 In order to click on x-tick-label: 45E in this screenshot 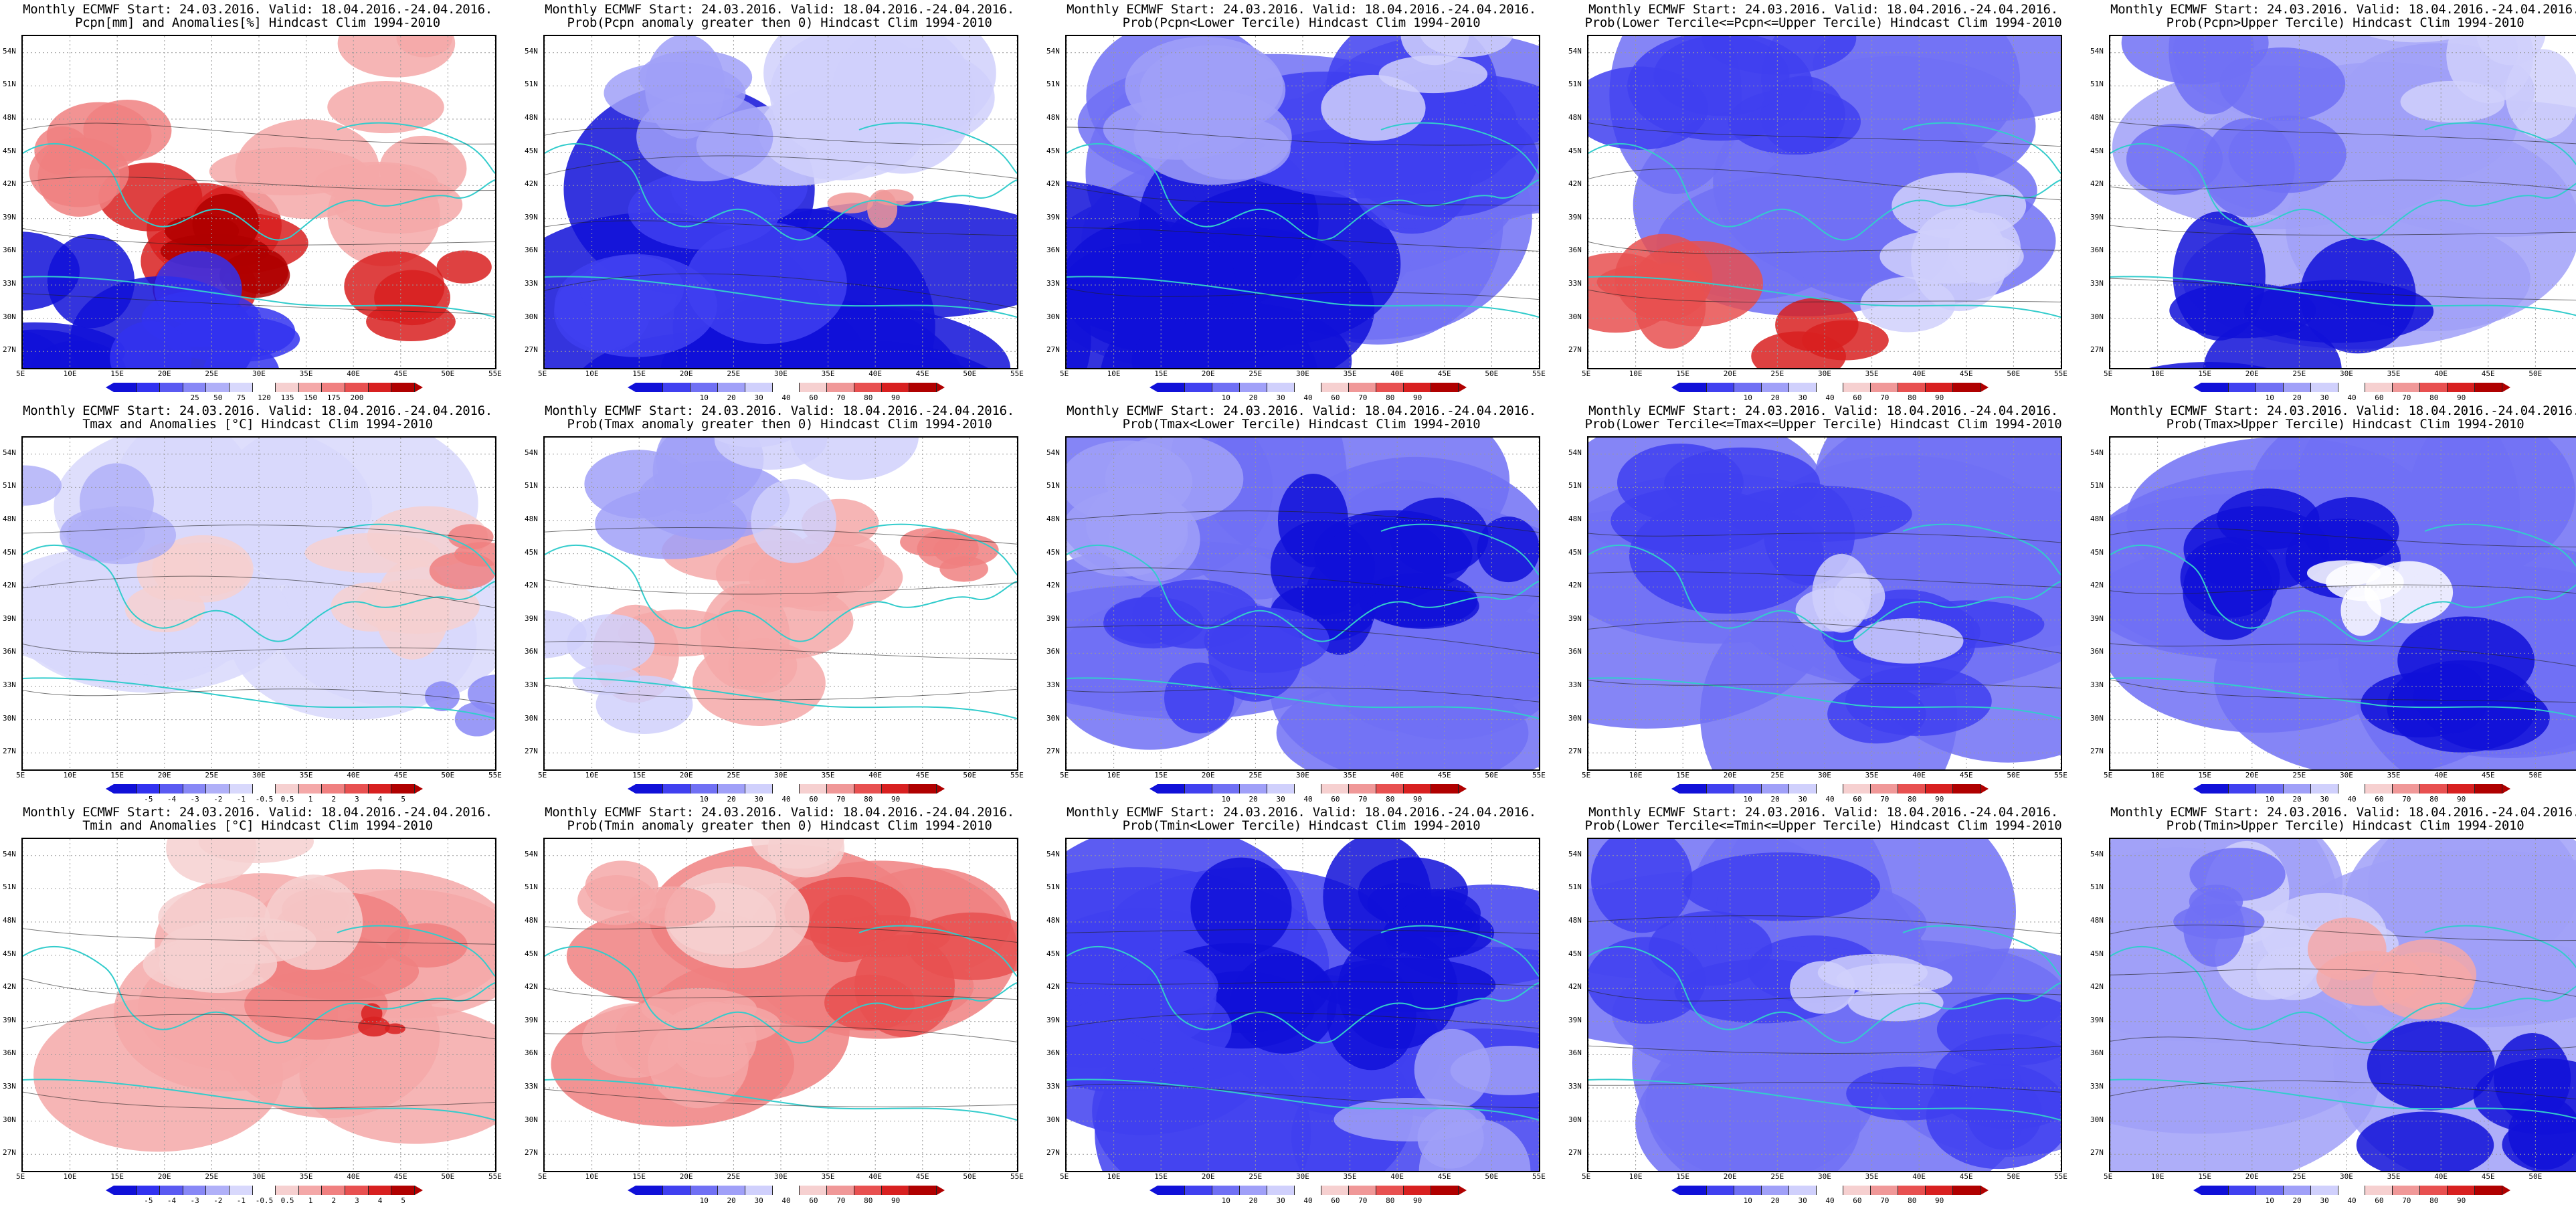, I will do `click(922, 373)`.